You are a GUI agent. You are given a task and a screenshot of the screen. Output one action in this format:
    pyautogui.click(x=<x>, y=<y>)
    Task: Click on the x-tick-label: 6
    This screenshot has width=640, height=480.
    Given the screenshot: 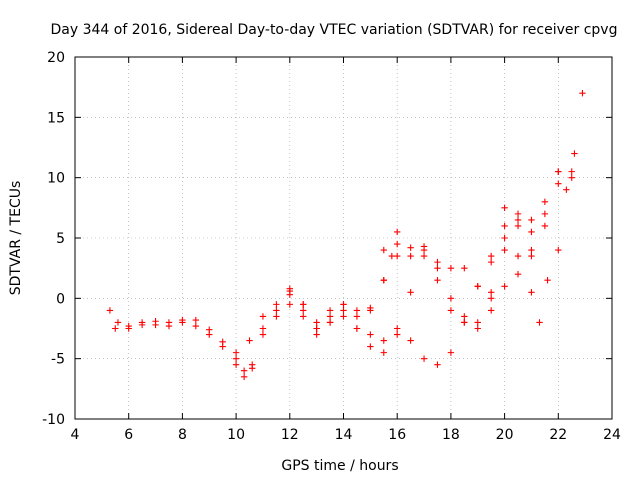 What is the action you would take?
    pyautogui.click(x=128, y=435)
    